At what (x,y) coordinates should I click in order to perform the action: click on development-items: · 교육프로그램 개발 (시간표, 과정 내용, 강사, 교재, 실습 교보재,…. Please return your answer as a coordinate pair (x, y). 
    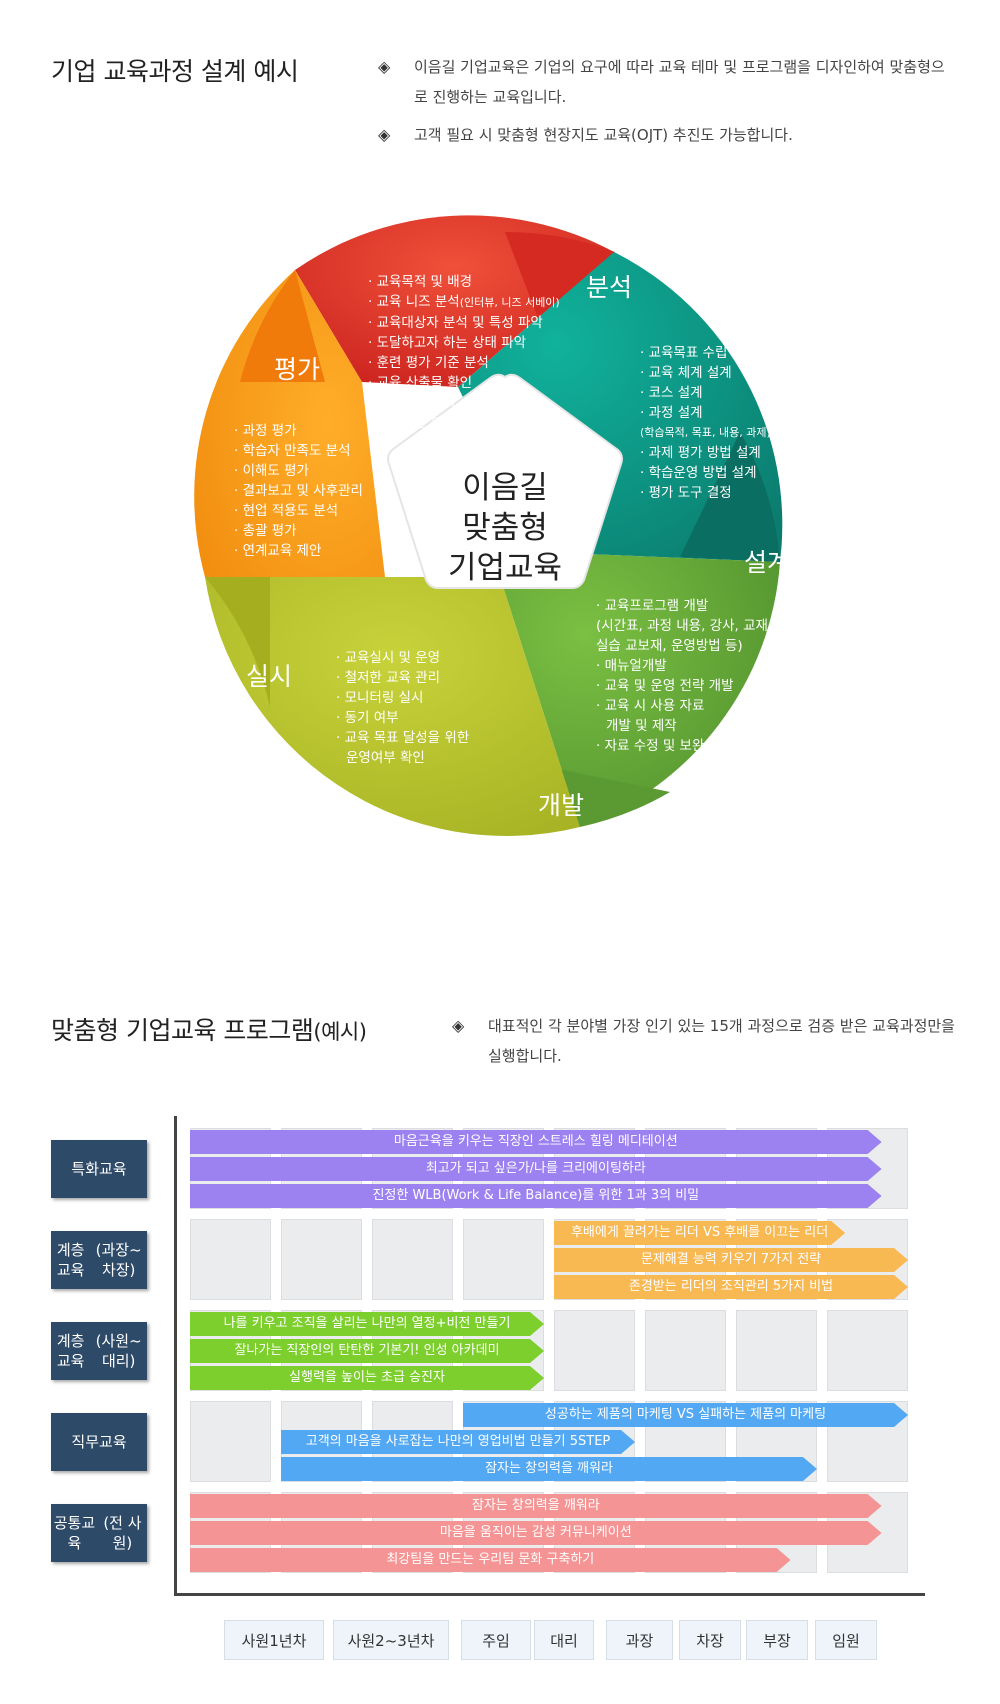
    Looking at the image, I should click on (684, 676).